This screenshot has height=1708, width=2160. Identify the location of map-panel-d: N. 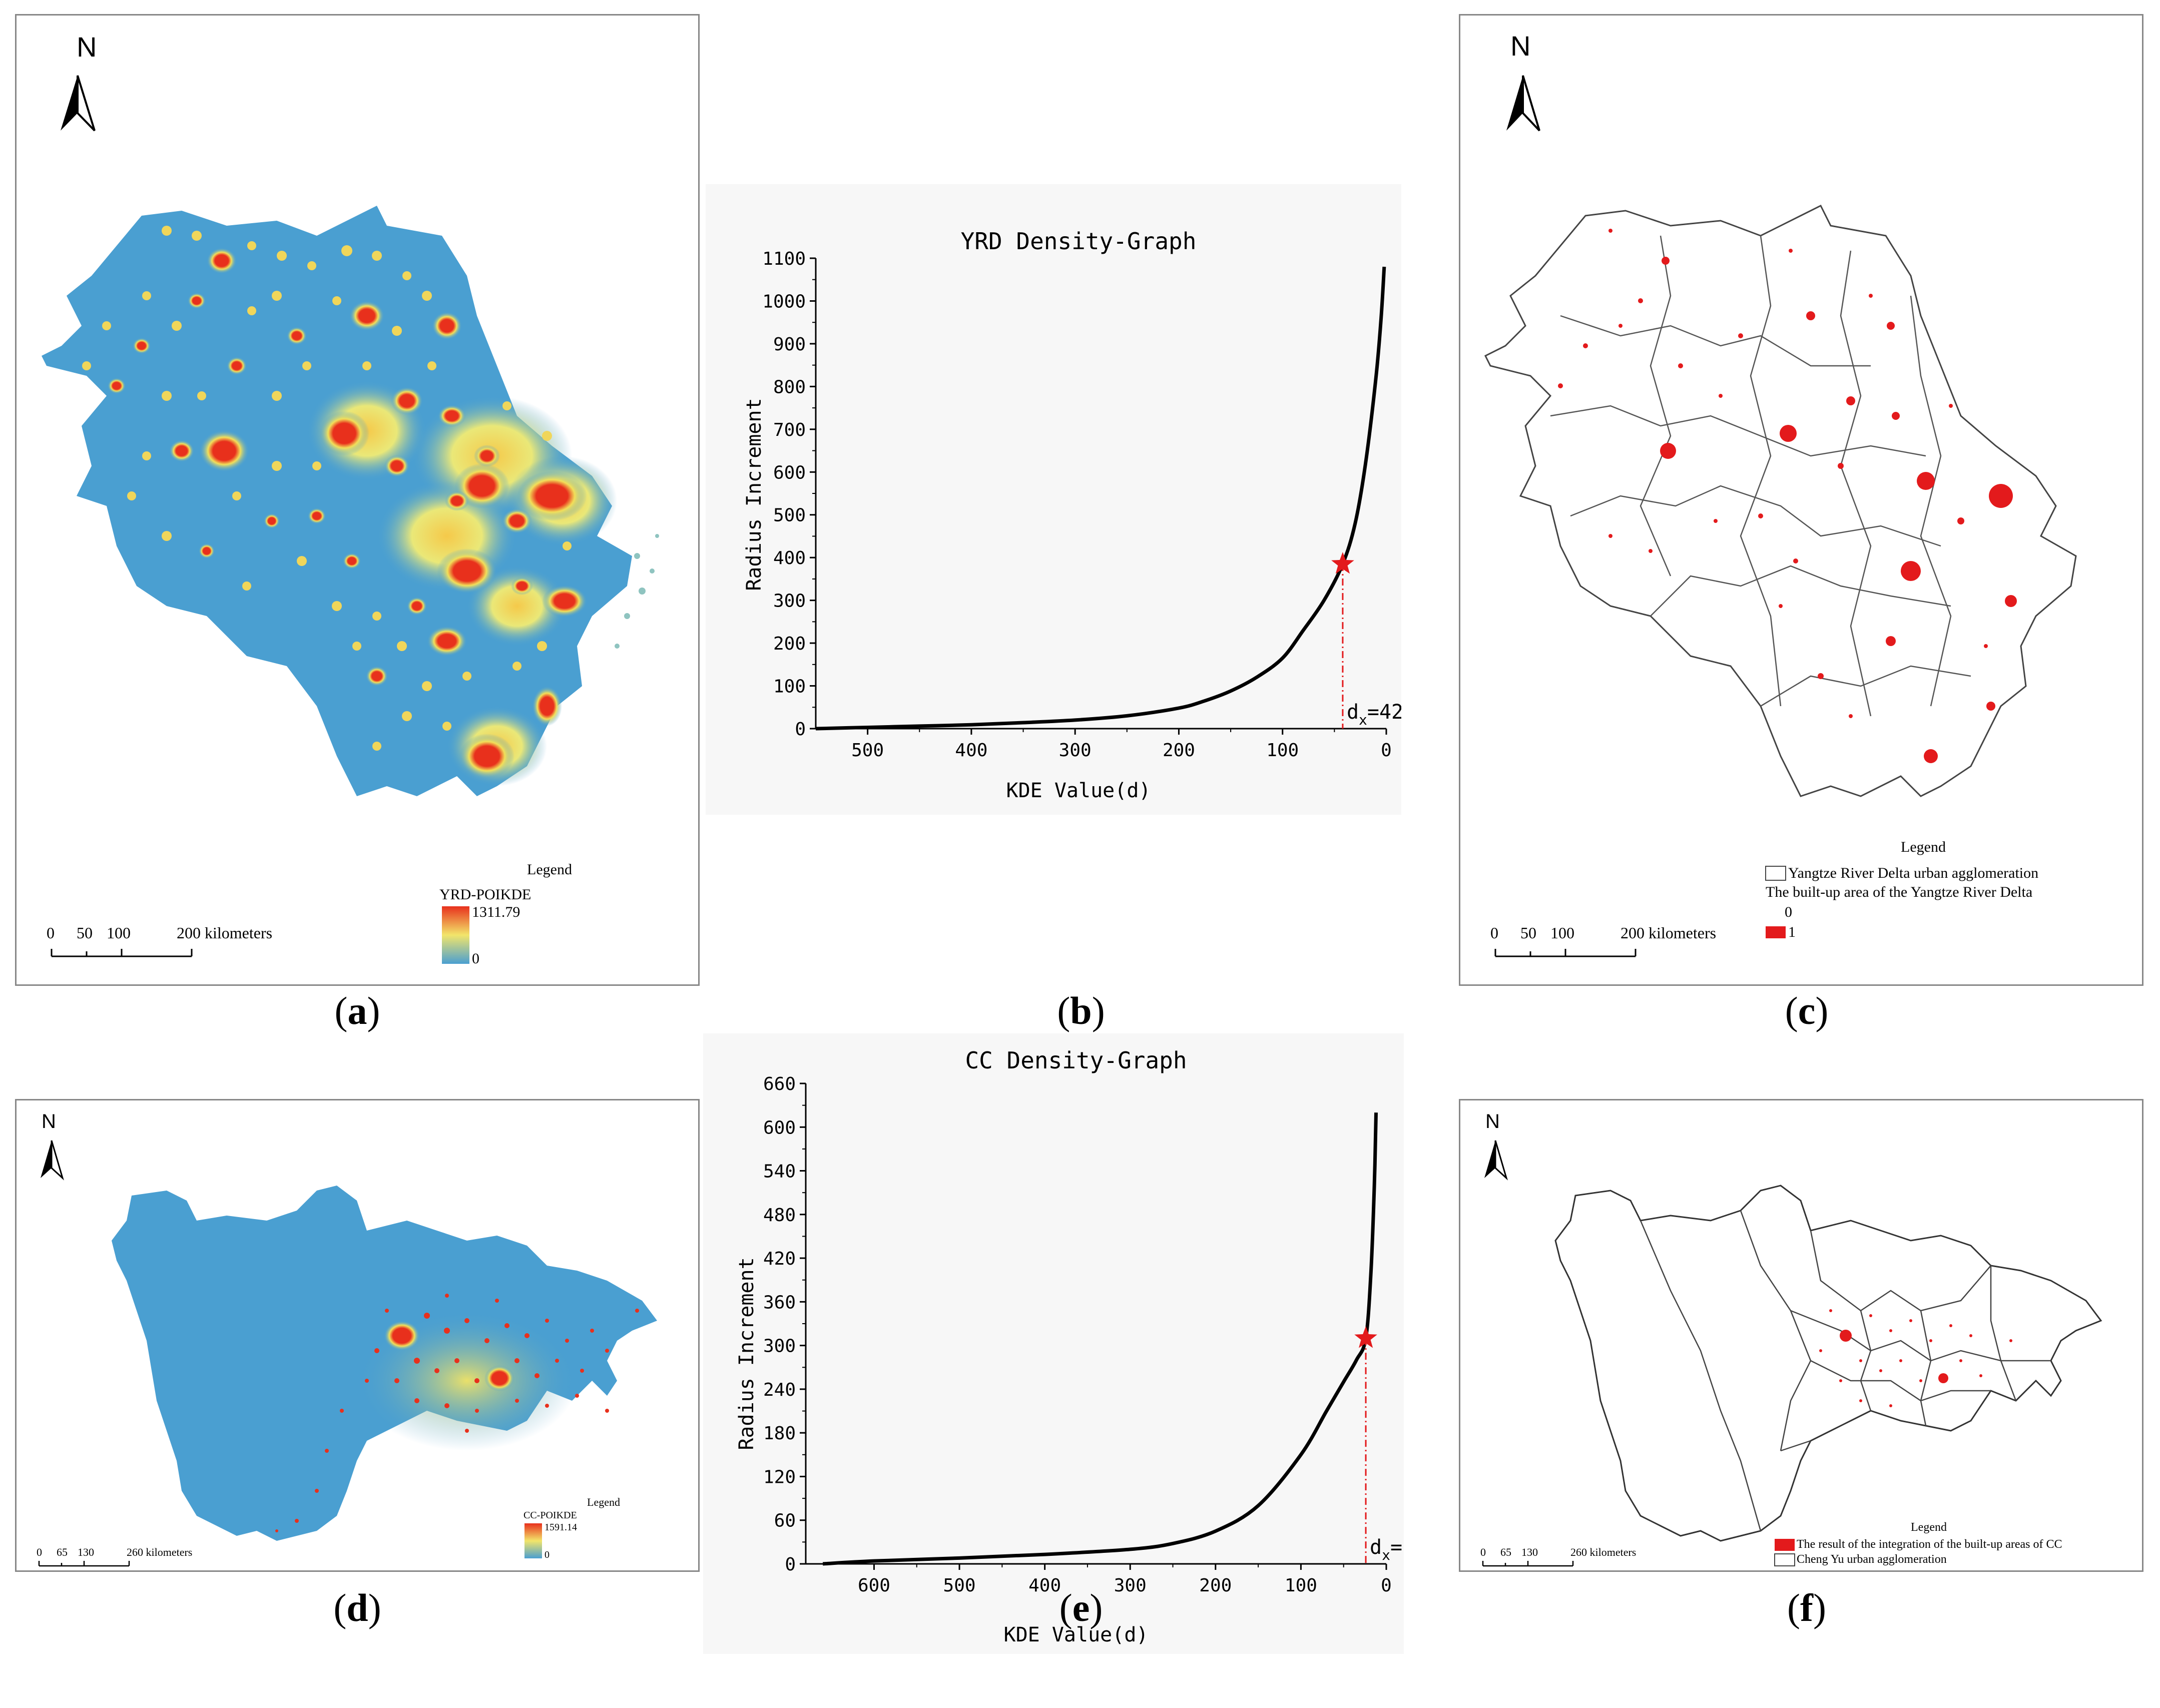
(357, 1336).